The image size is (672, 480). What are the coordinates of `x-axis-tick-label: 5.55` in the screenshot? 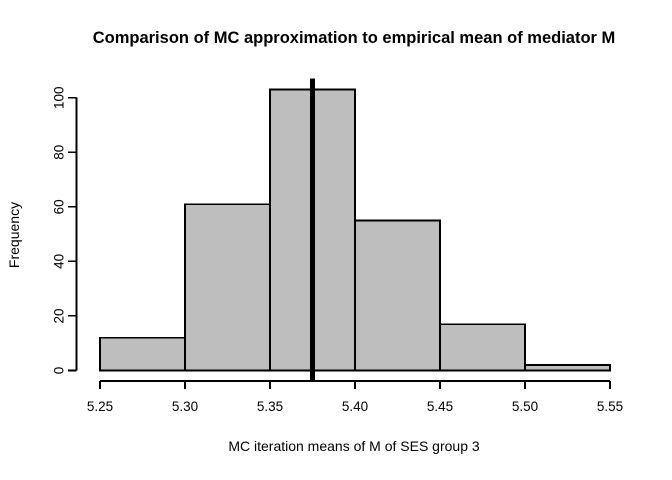 It's located at (610, 406).